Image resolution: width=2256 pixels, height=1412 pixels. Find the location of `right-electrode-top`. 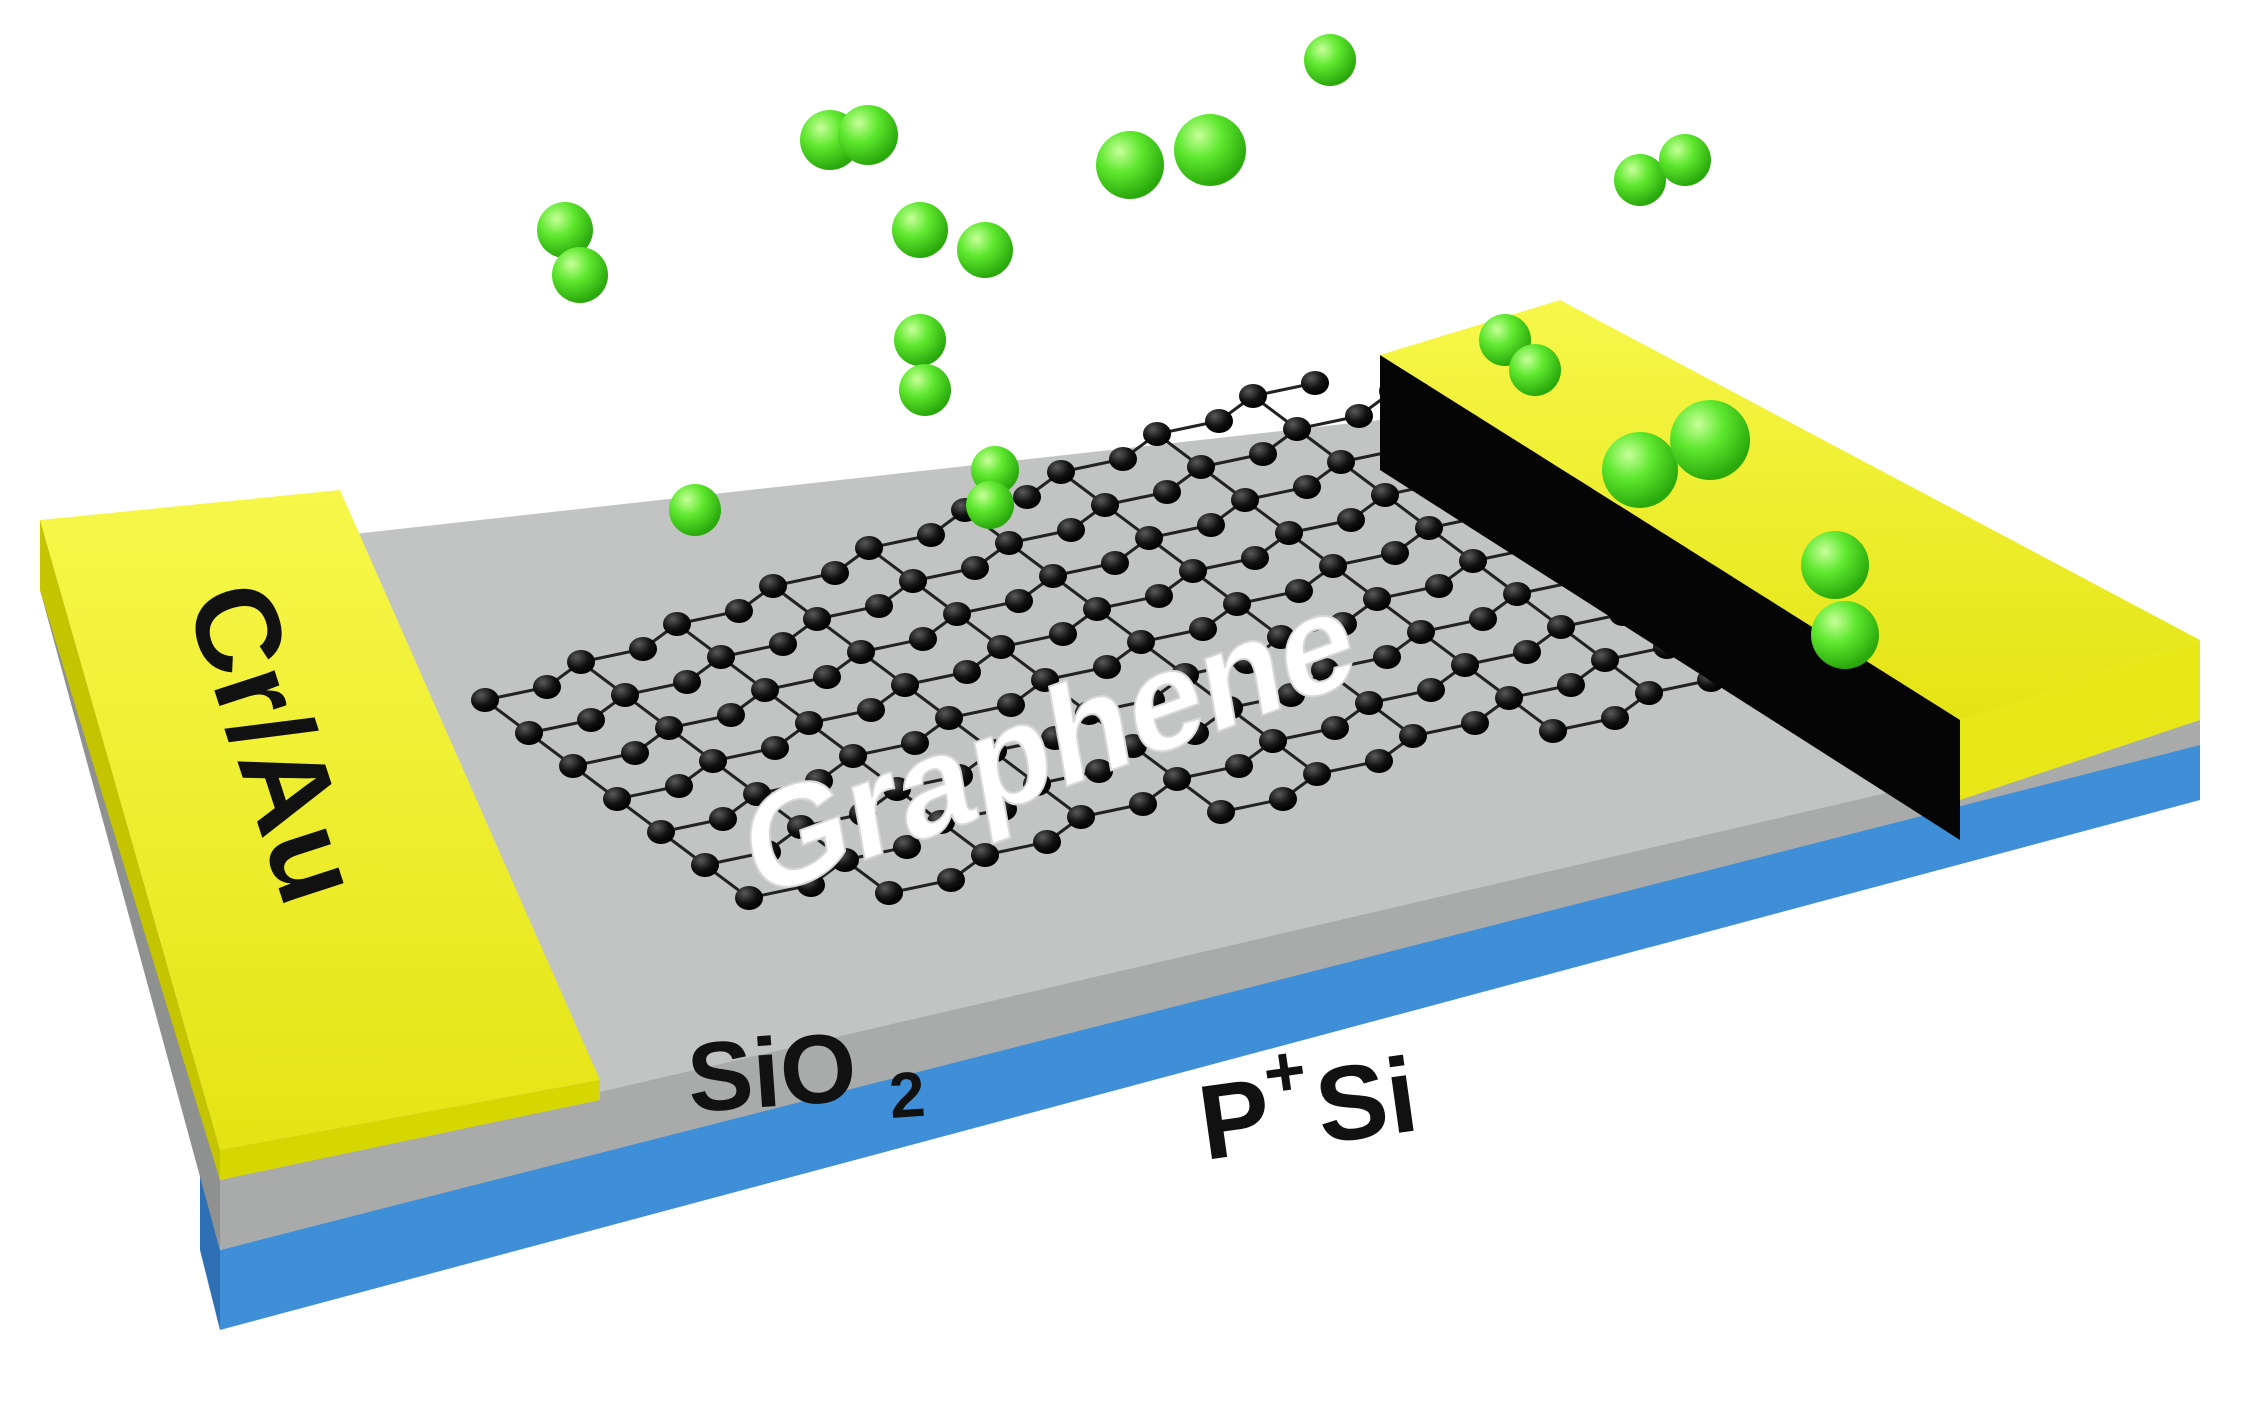

right-electrode-top is located at coordinates (1790, 510).